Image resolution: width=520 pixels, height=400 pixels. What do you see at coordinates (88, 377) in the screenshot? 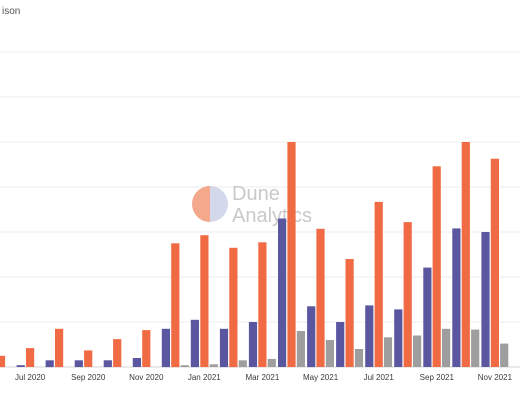
I see `x-tick-label: Sep 2020` at bounding box center [88, 377].